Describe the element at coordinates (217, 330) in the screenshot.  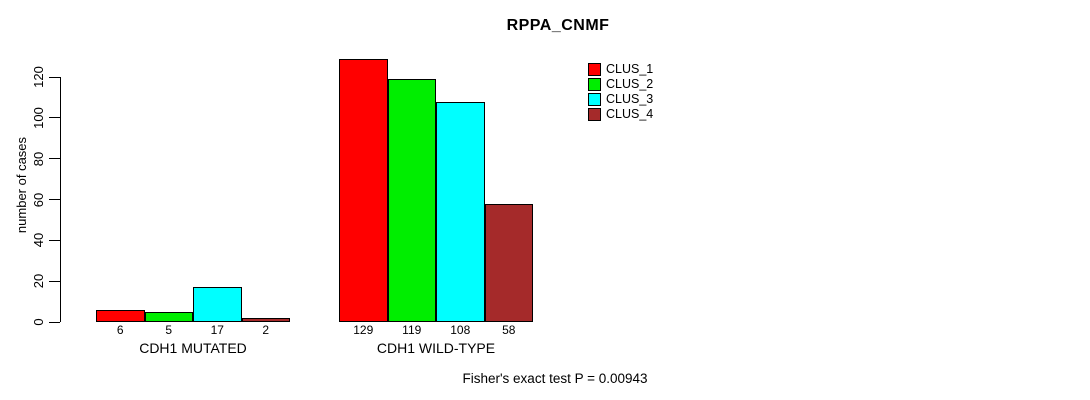
I see `bar-value-label: 17` at that location.